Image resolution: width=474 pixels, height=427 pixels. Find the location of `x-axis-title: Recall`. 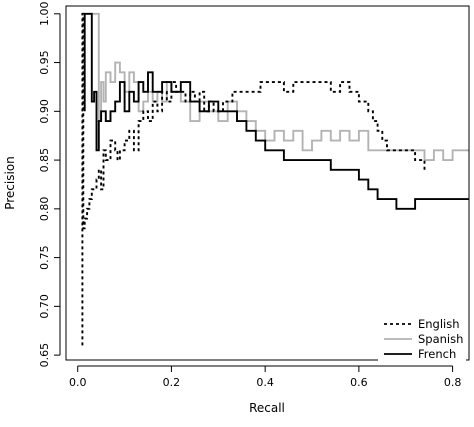

x-axis-title: Recall is located at coordinates (267, 408).